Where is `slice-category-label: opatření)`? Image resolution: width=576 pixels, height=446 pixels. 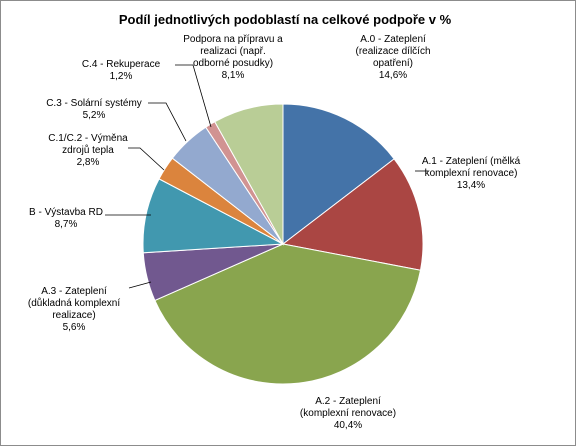
slice-category-label: opatření) is located at coordinates (393, 63).